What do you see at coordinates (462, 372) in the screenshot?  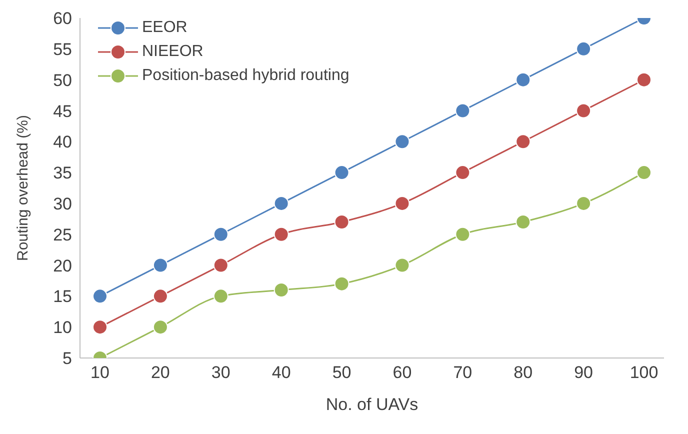 I see `x-tick-label: 70` at bounding box center [462, 372].